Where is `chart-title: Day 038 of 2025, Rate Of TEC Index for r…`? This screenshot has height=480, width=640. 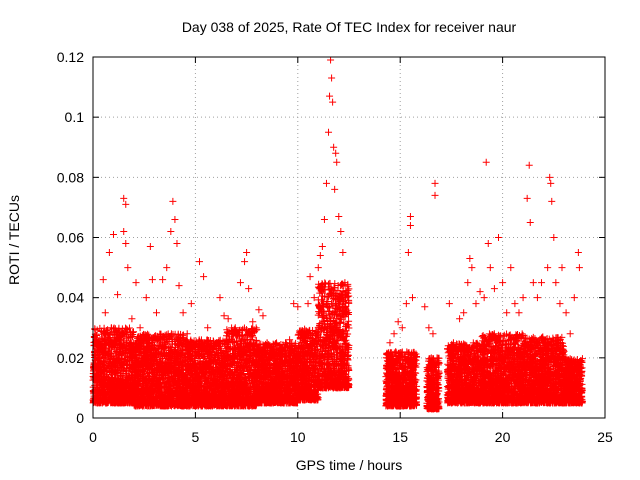
chart-title: Day 038 of 2025, Rate Of TEC Index for r… is located at coordinates (349, 27).